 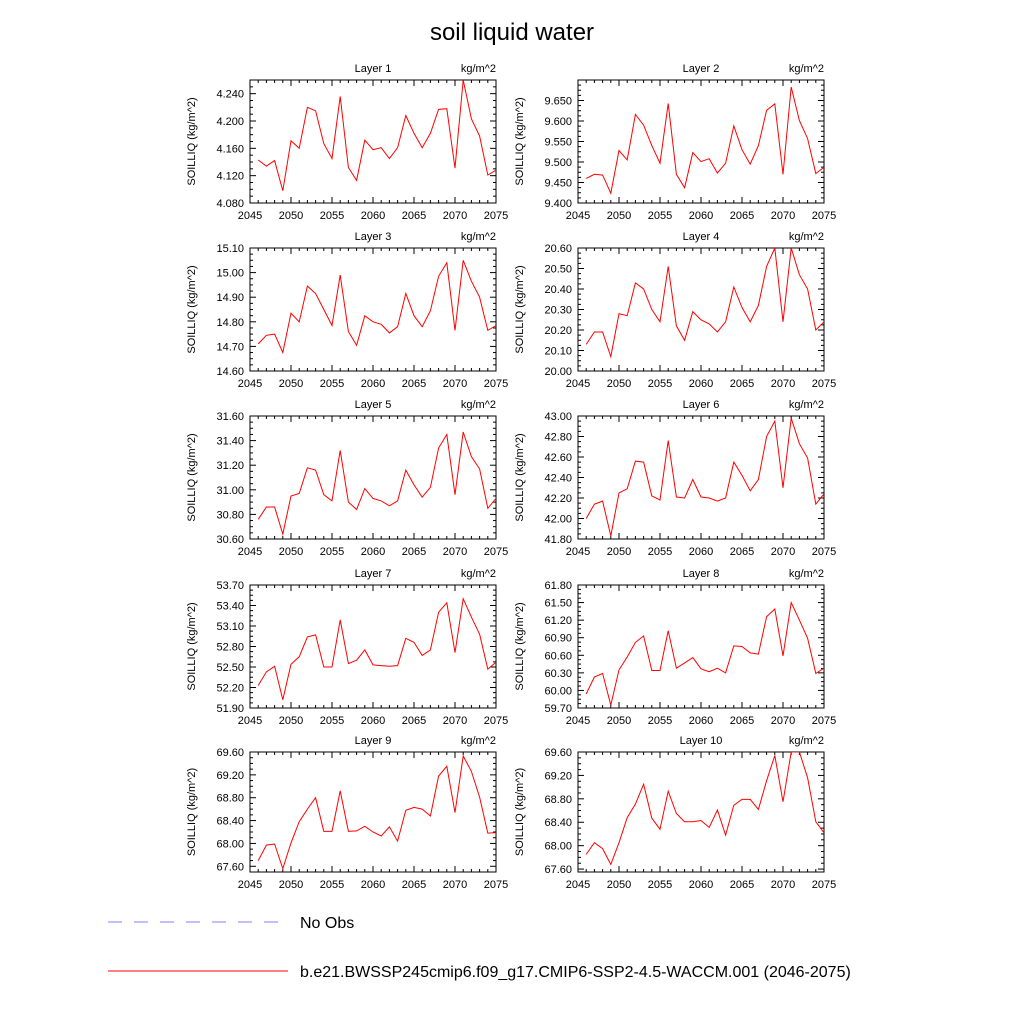 What do you see at coordinates (558, 290) in the screenshot?
I see `y-tick-label: 20.40` at bounding box center [558, 290].